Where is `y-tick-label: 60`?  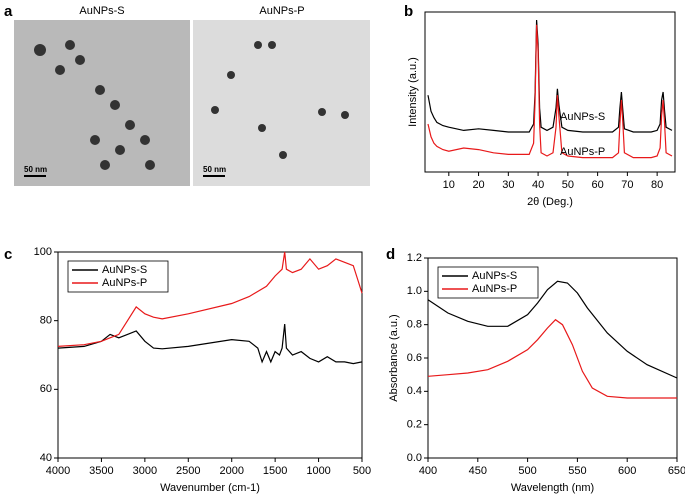
y-tick-label: 60 is located at coordinates (46, 389).